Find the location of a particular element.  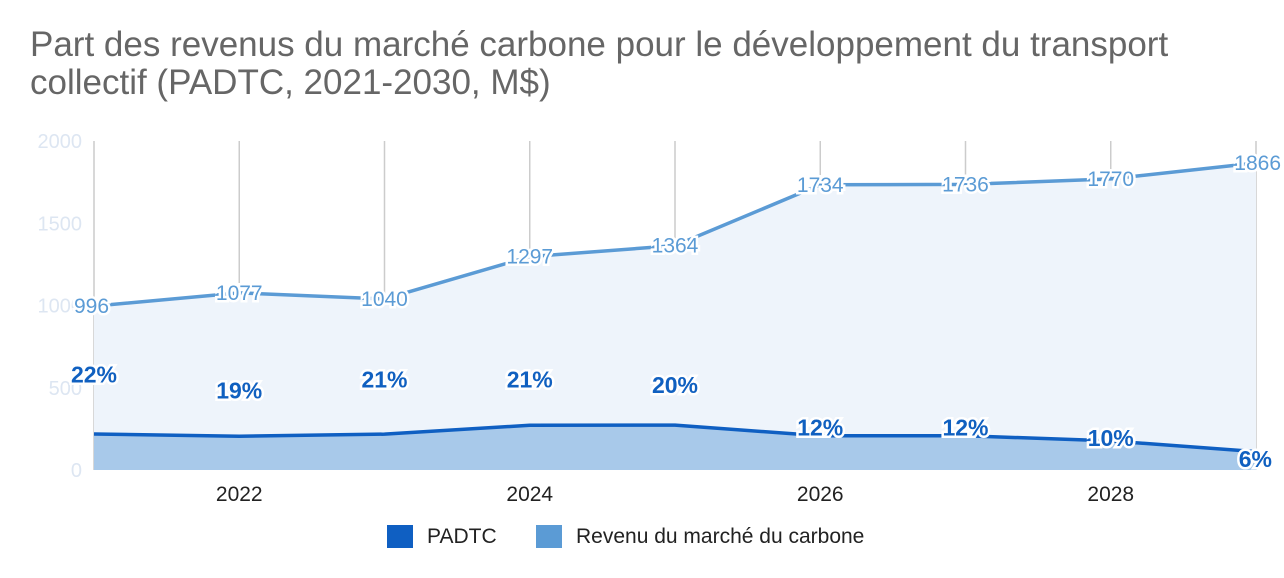

data-label-revenu: 1734 is located at coordinates (820, 185).